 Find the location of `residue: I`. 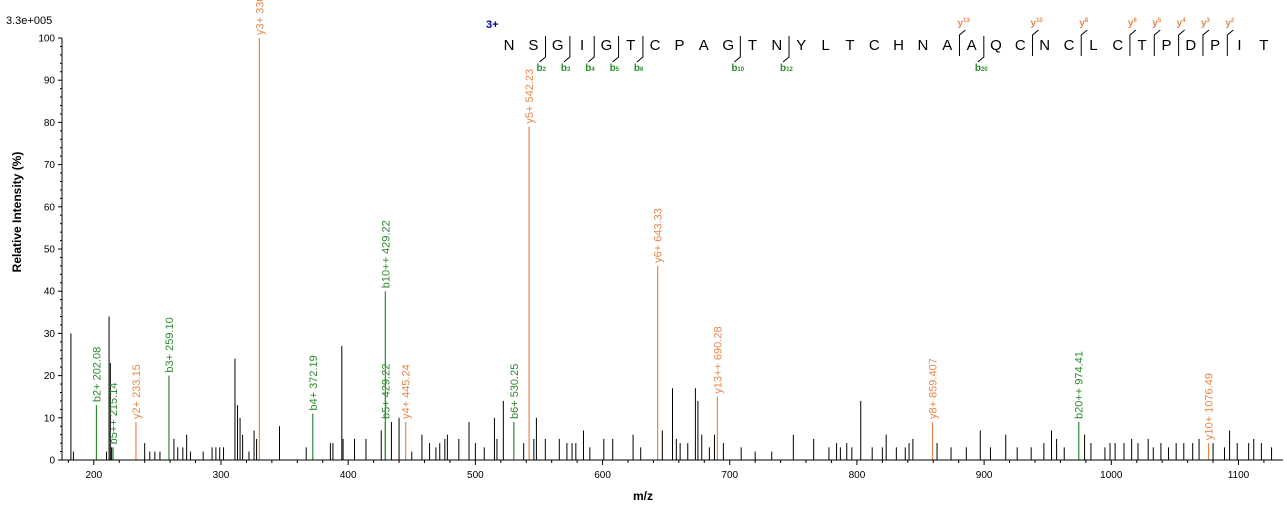

residue: I is located at coordinates (582, 45).